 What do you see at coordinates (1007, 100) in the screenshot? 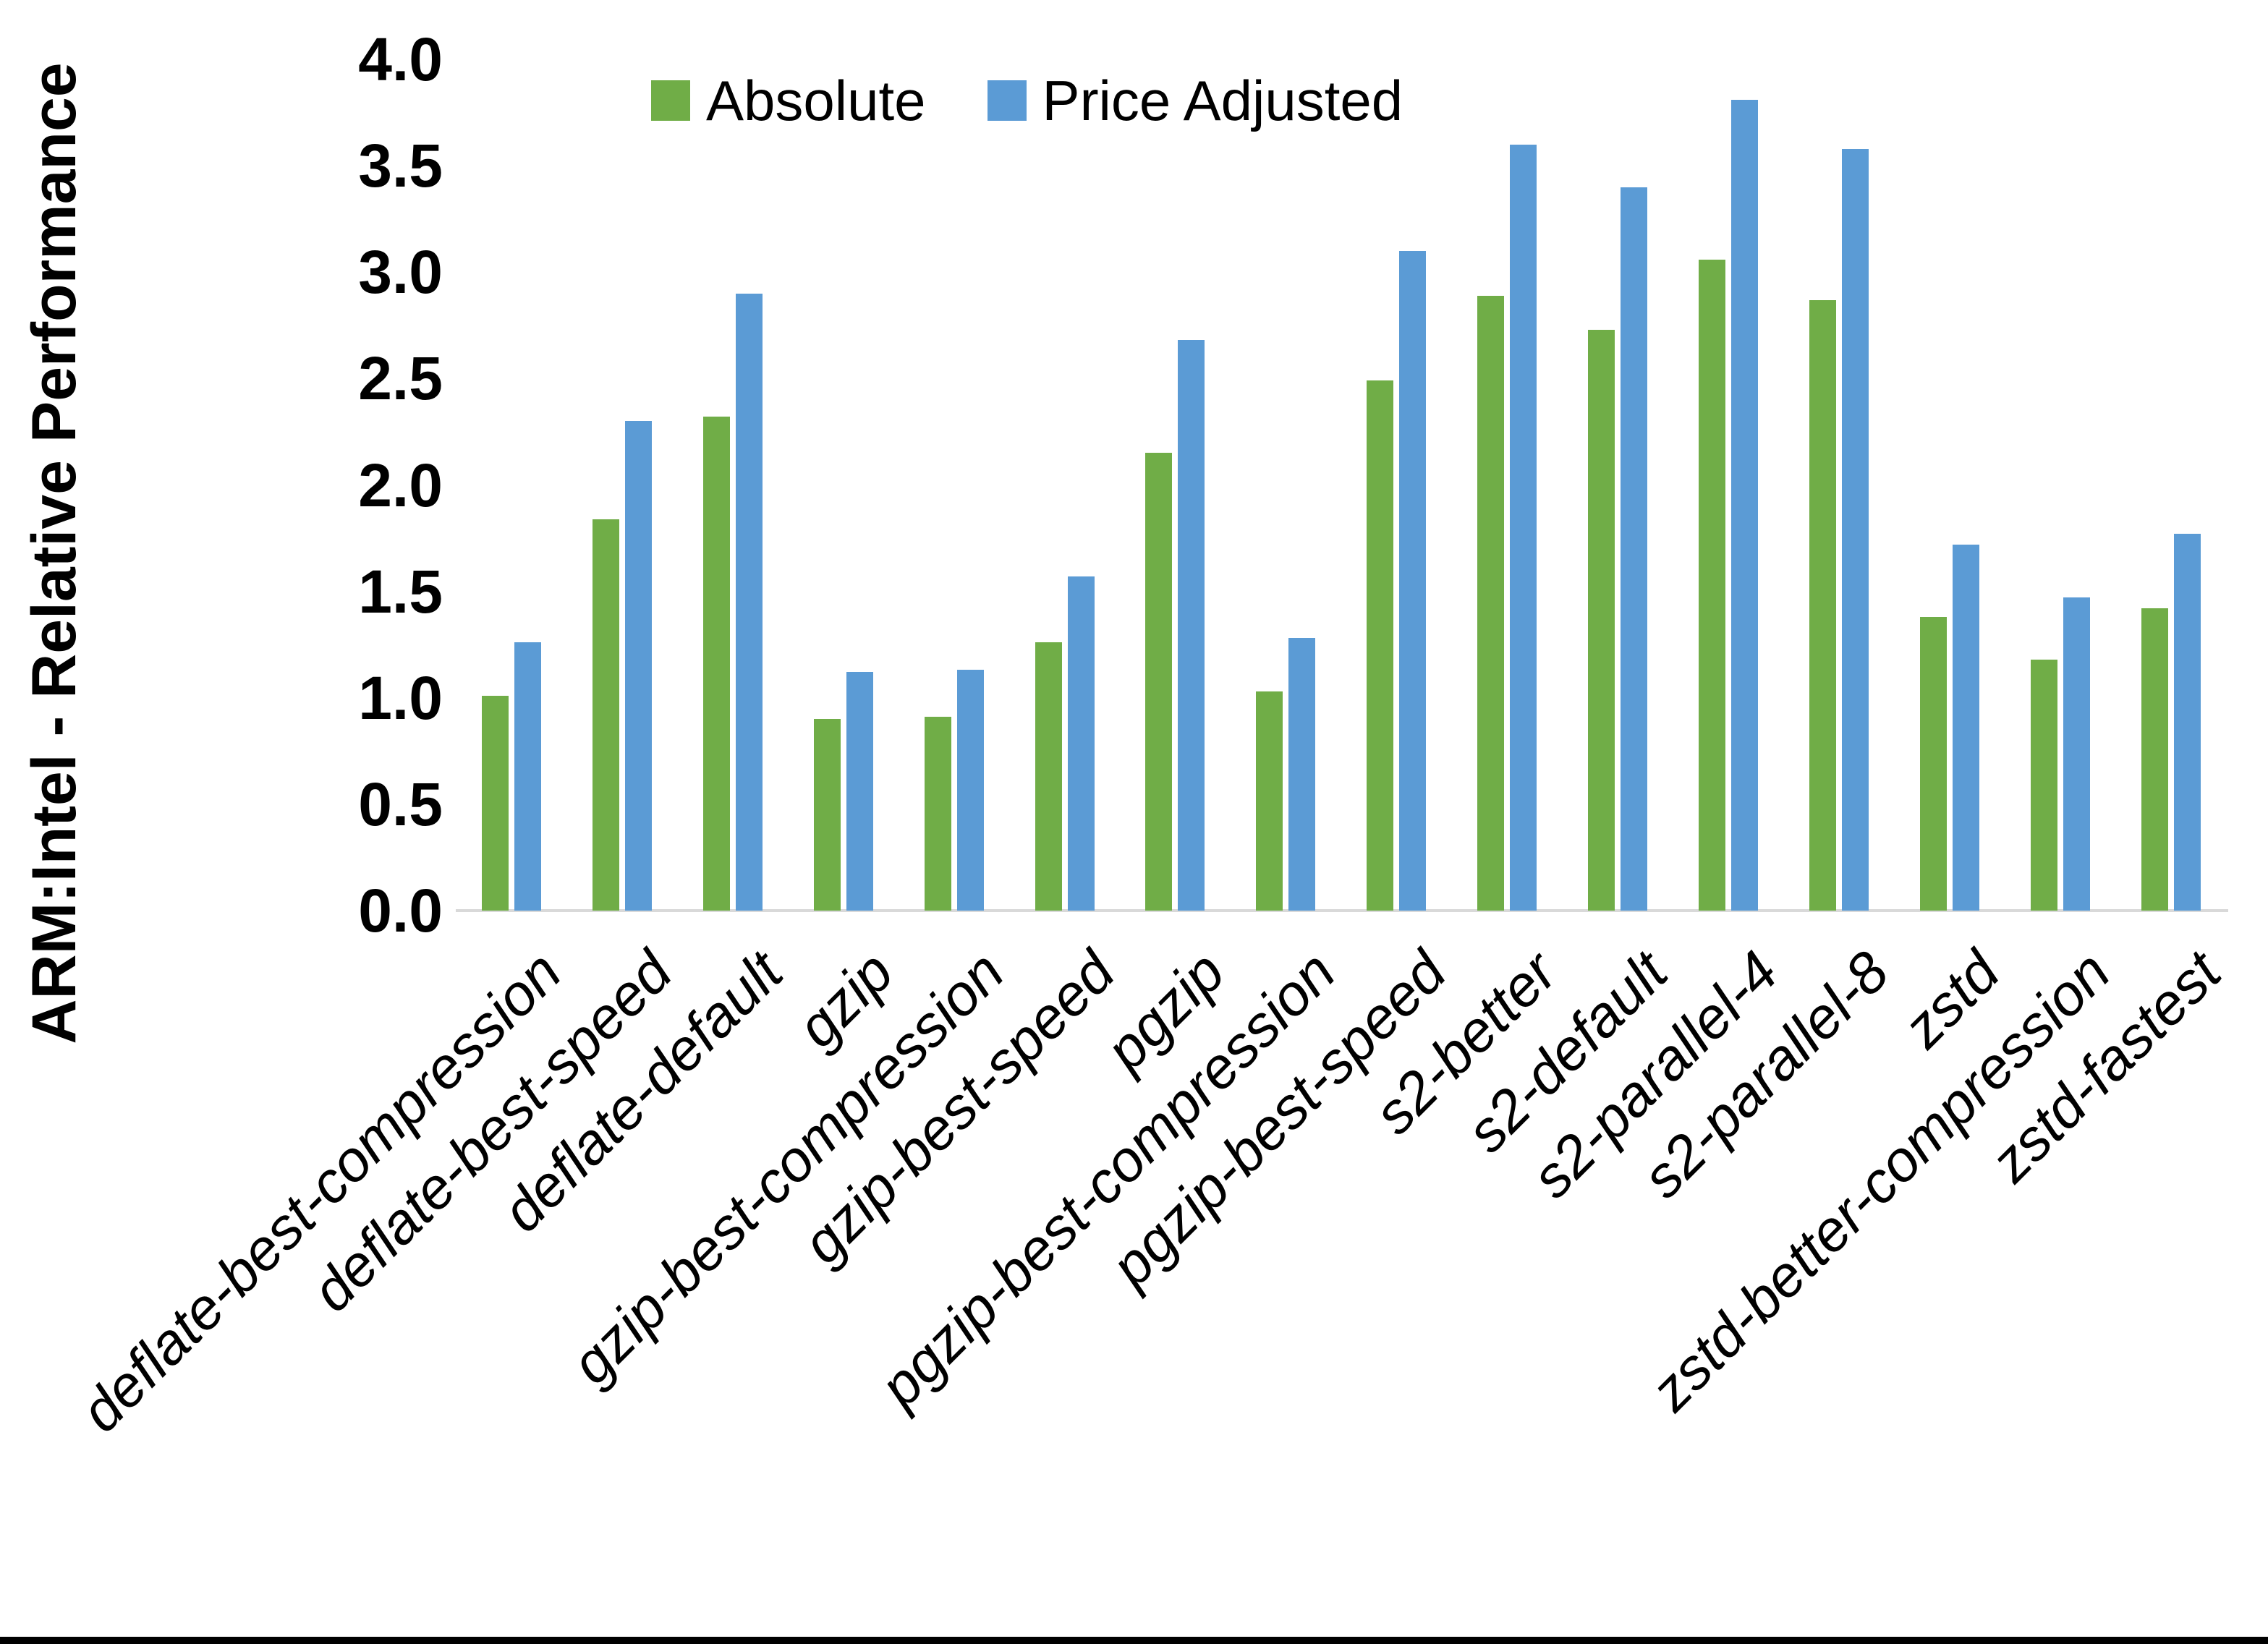
I see `legend-swatch-price-adjusted` at bounding box center [1007, 100].